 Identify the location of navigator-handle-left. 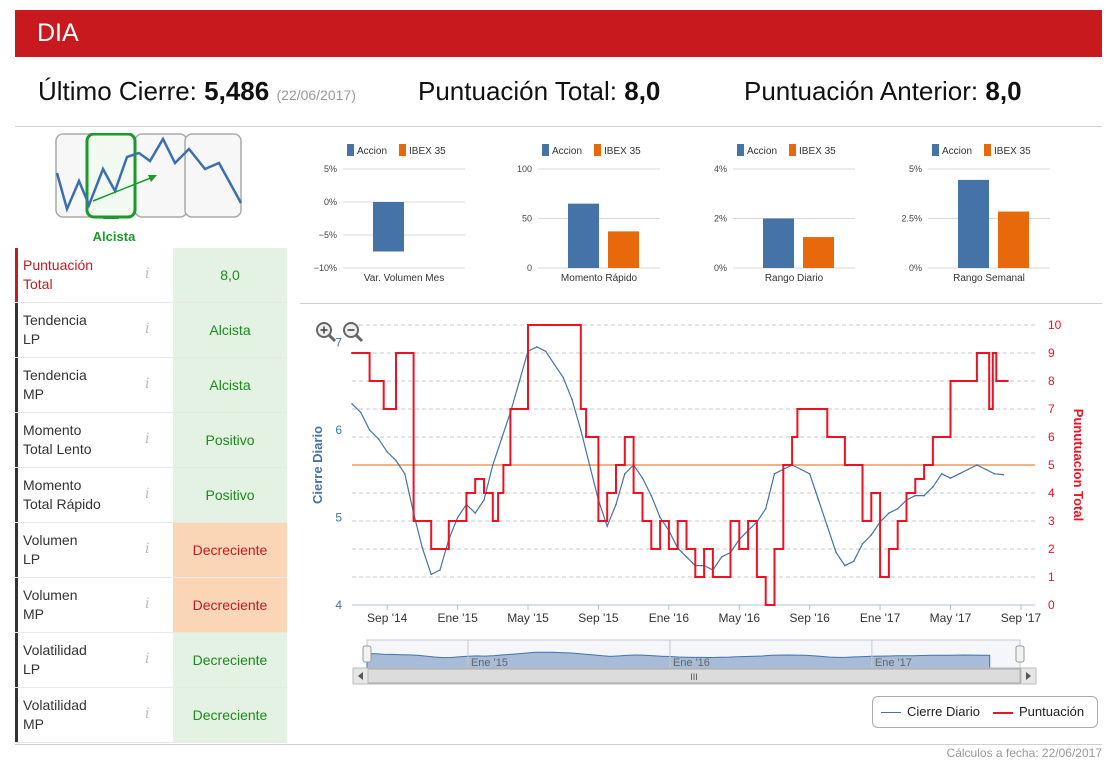
(367, 654).